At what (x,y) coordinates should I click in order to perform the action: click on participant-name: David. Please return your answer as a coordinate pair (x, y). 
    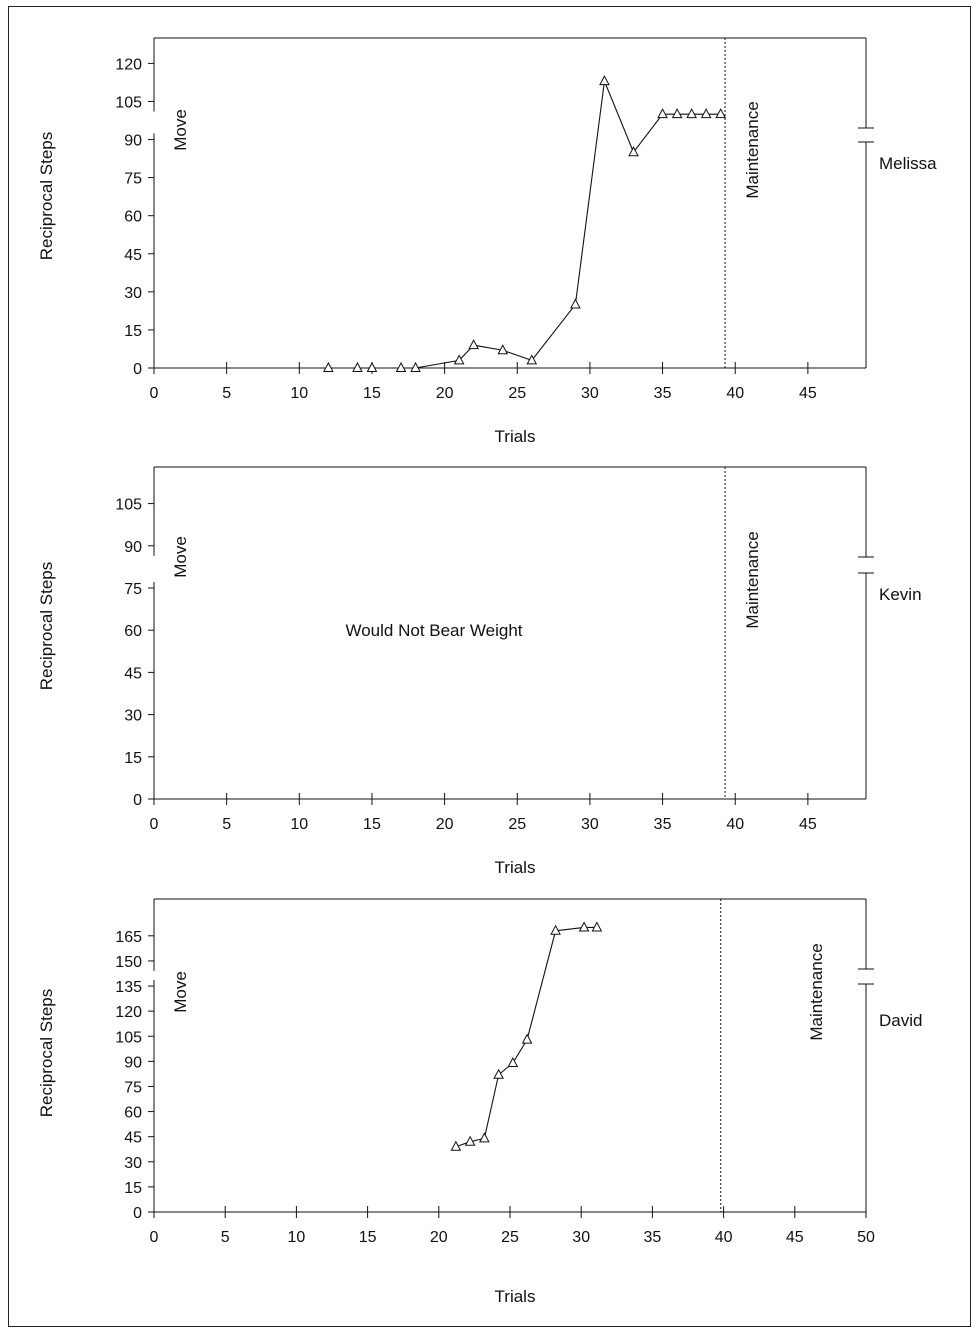
    Looking at the image, I should click on (900, 1020).